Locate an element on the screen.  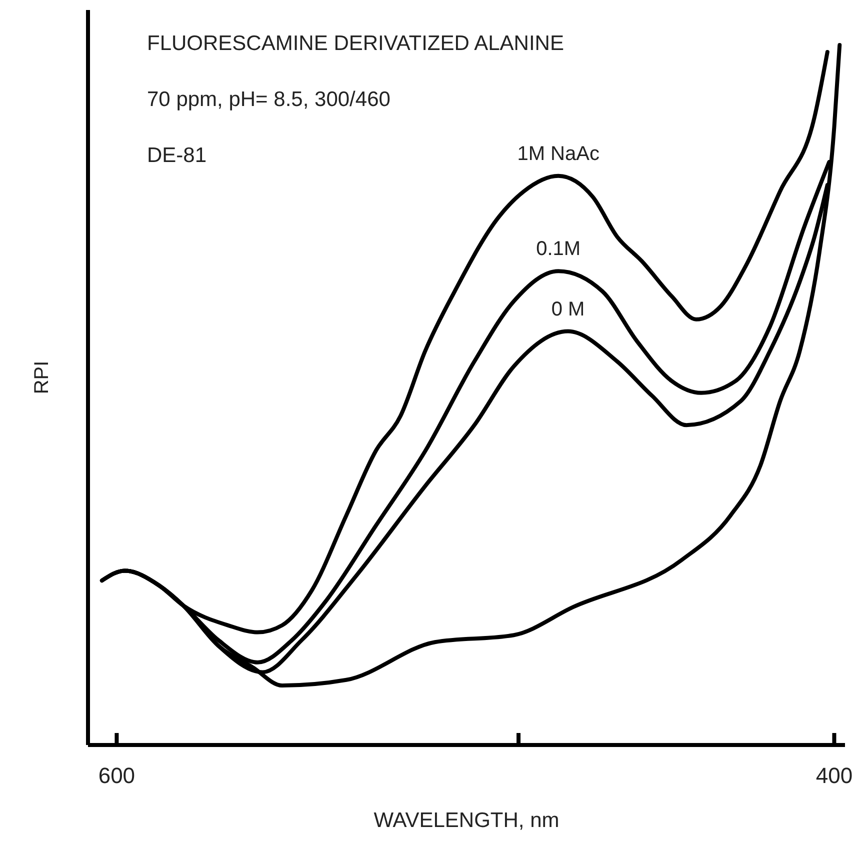
series-label: 1M NaAc is located at coordinates (558, 153).